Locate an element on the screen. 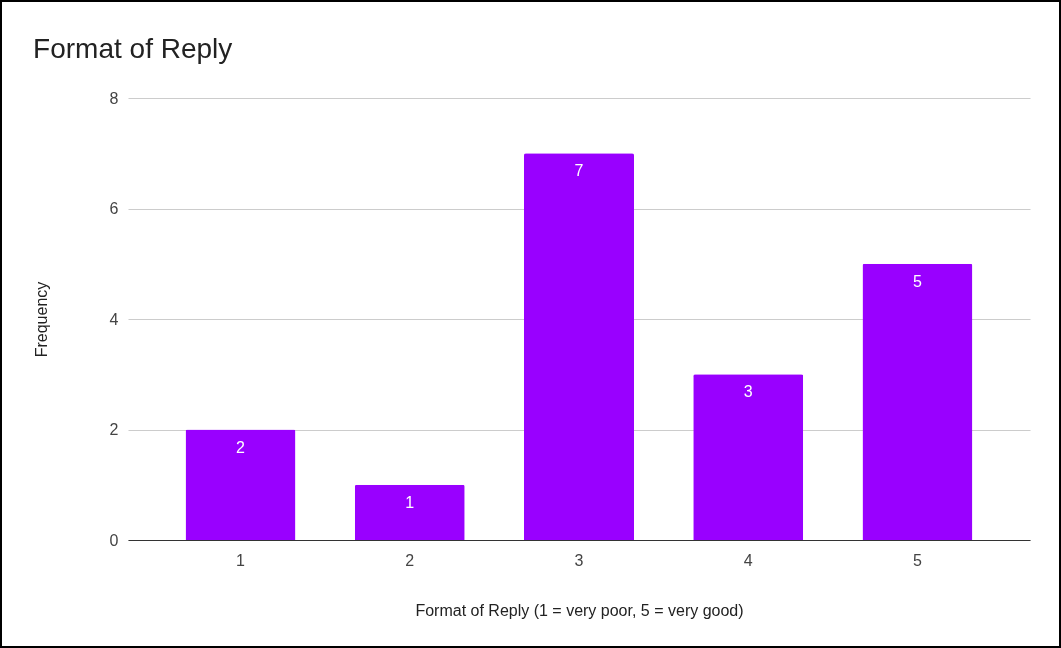 The image size is (1061, 648). x-axis-title: Format of Reply (1 = very poor, 5 = very good) is located at coordinates (579, 610).